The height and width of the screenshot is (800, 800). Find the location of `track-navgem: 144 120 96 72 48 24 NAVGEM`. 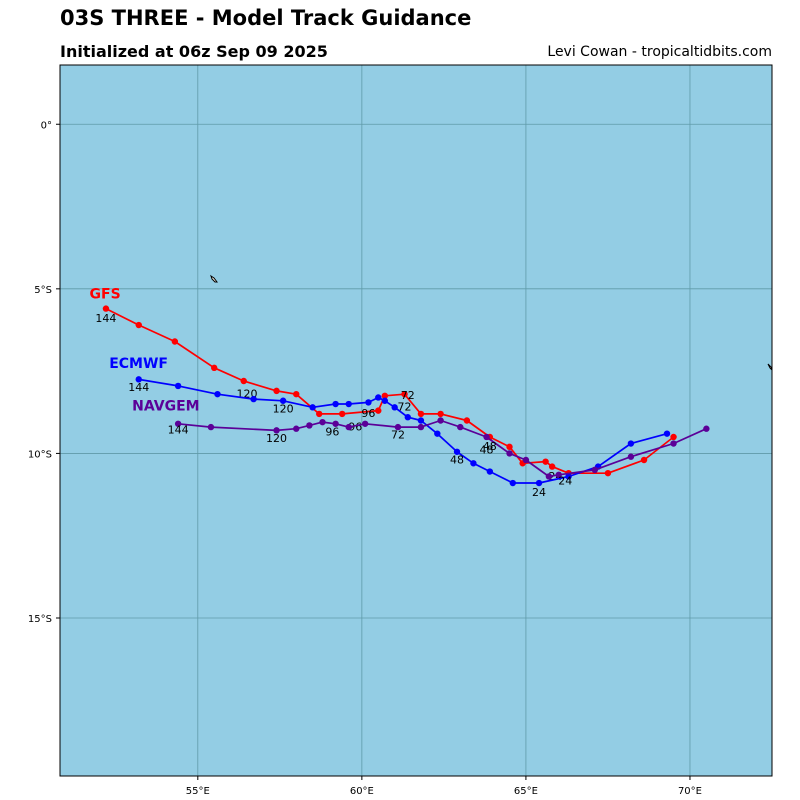

track-navgem: 144 120 96 72 48 24 NAVGEM is located at coordinates (421, 443).